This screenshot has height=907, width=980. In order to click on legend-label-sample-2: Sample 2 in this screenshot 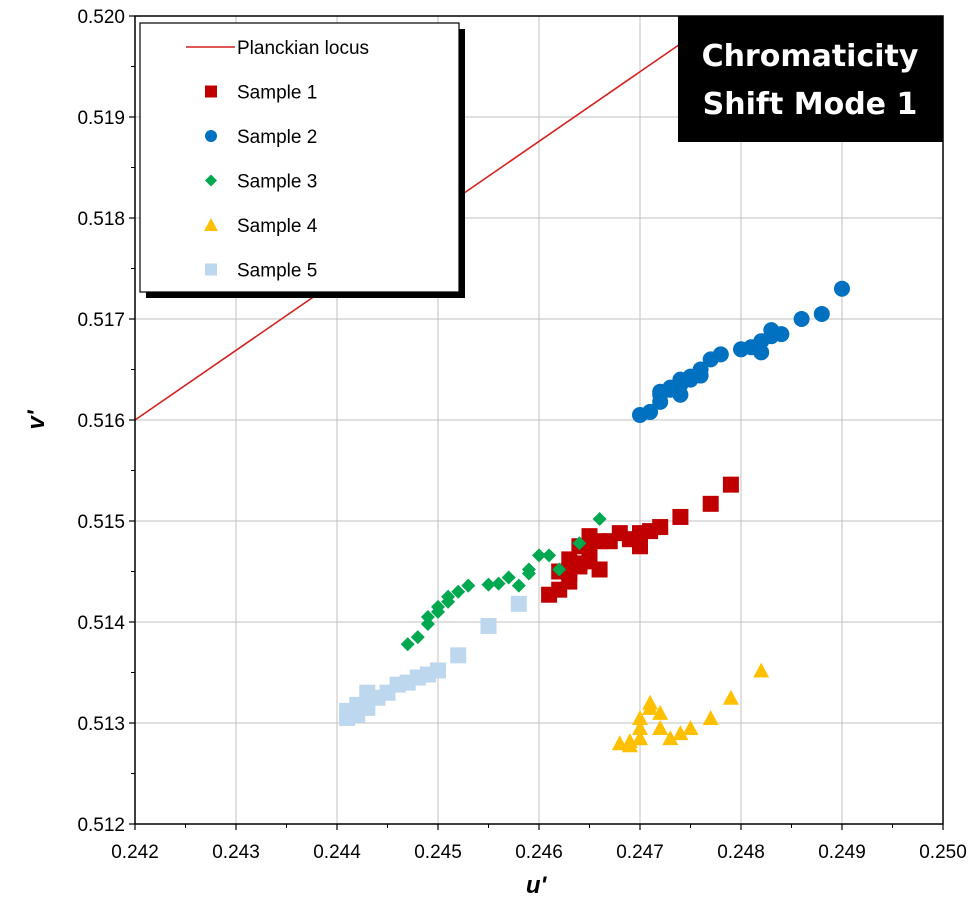, I will do `click(277, 137)`.